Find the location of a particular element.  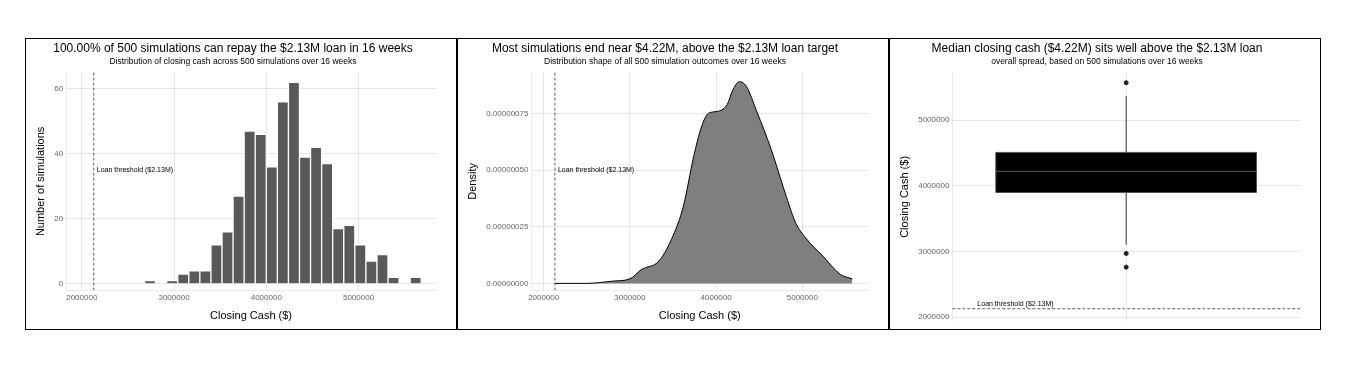

y-tick-label: 0 is located at coordinates (61, 283).